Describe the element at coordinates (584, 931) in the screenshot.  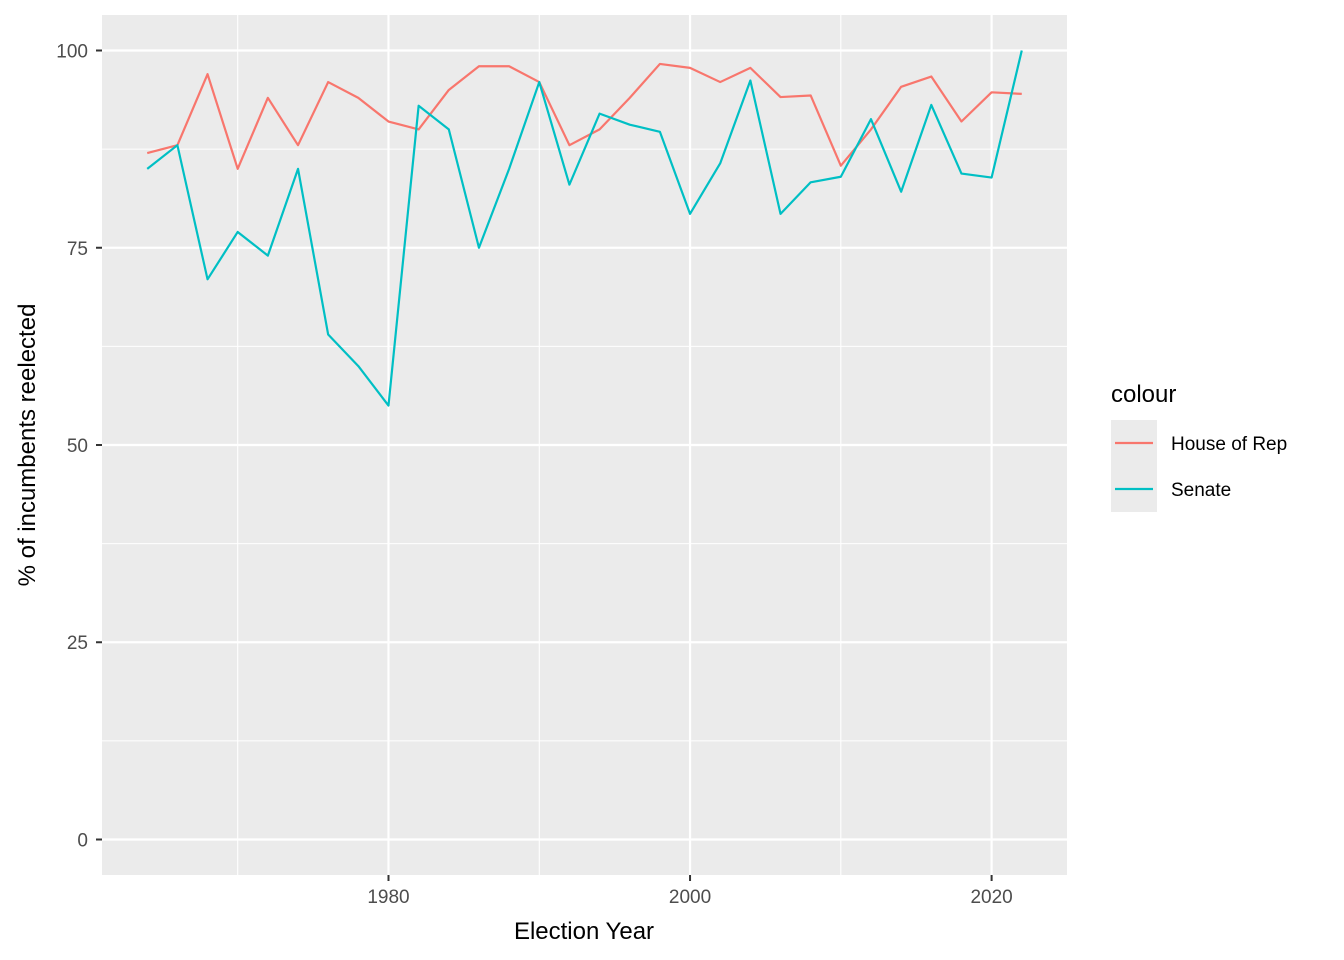
I see `x-axis-title: Election Year` at that location.